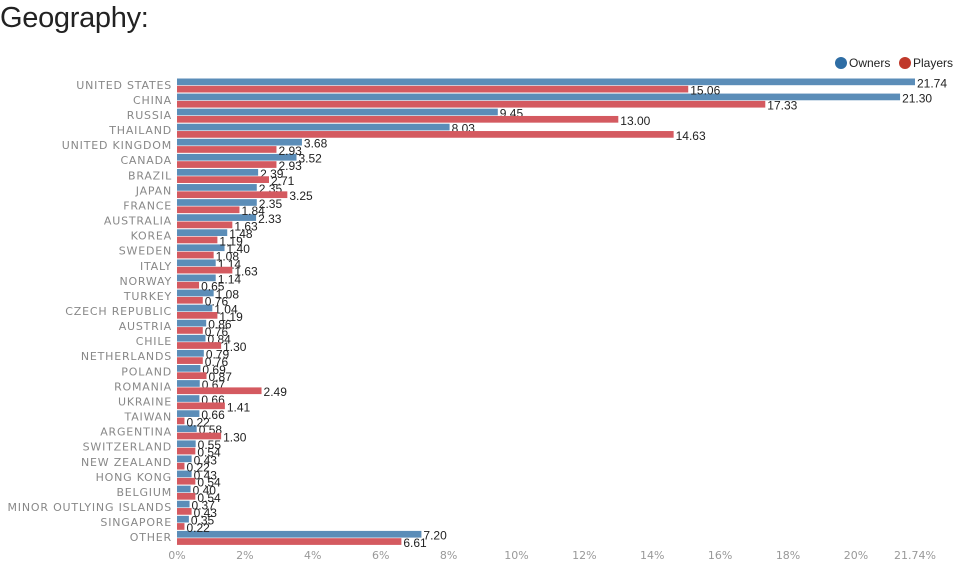  I want to click on value-label-players: 14.63, so click(691, 136).